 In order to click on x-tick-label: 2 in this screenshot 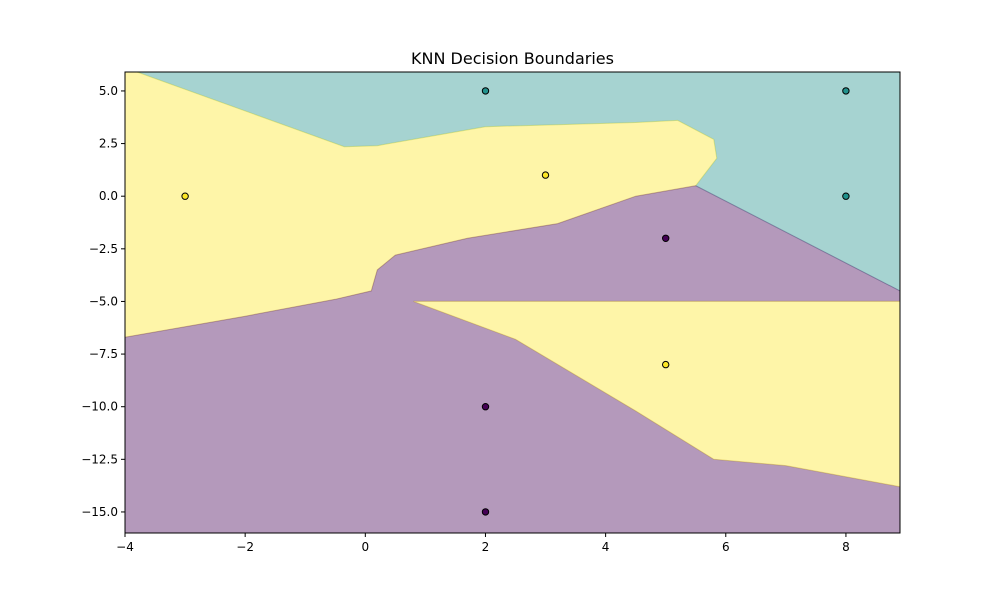, I will do `click(486, 547)`.